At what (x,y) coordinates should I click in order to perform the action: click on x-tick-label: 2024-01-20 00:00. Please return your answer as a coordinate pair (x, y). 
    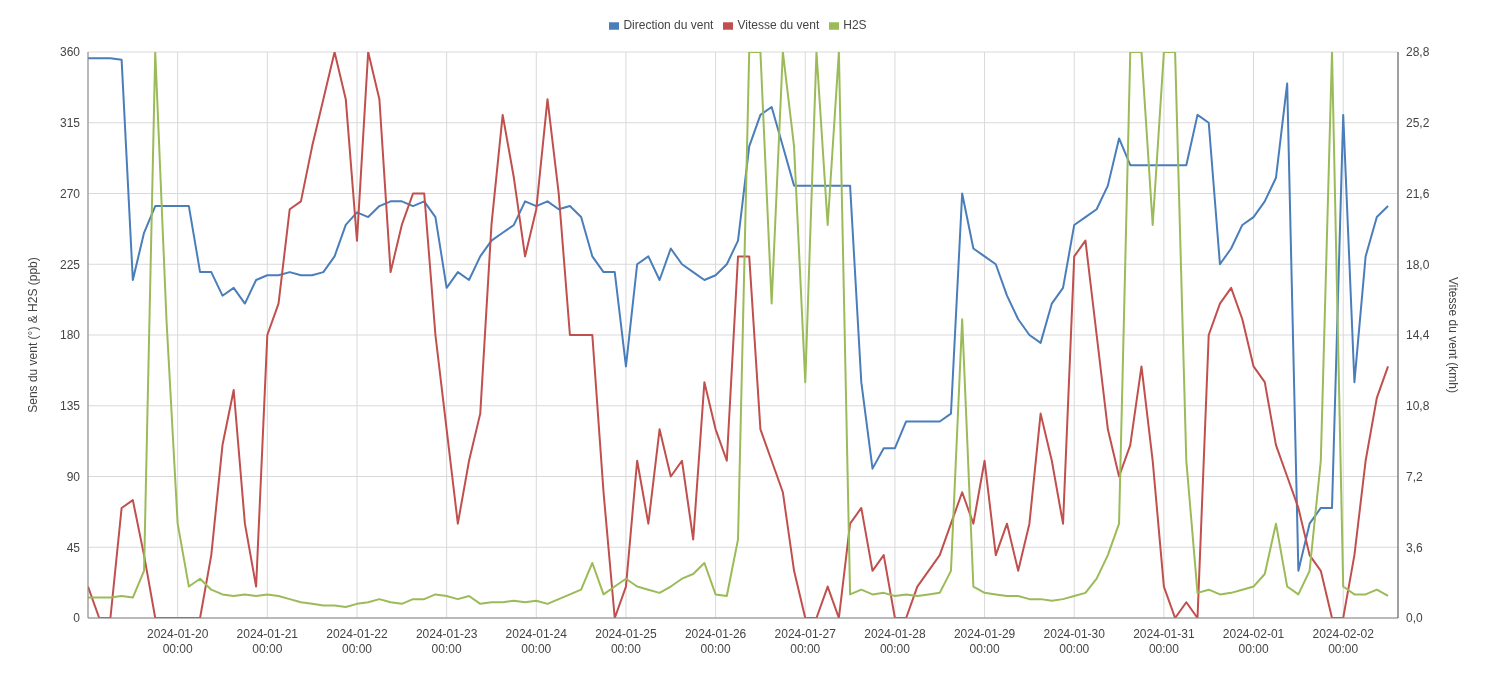
    Looking at the image, I should click on (177, 641).